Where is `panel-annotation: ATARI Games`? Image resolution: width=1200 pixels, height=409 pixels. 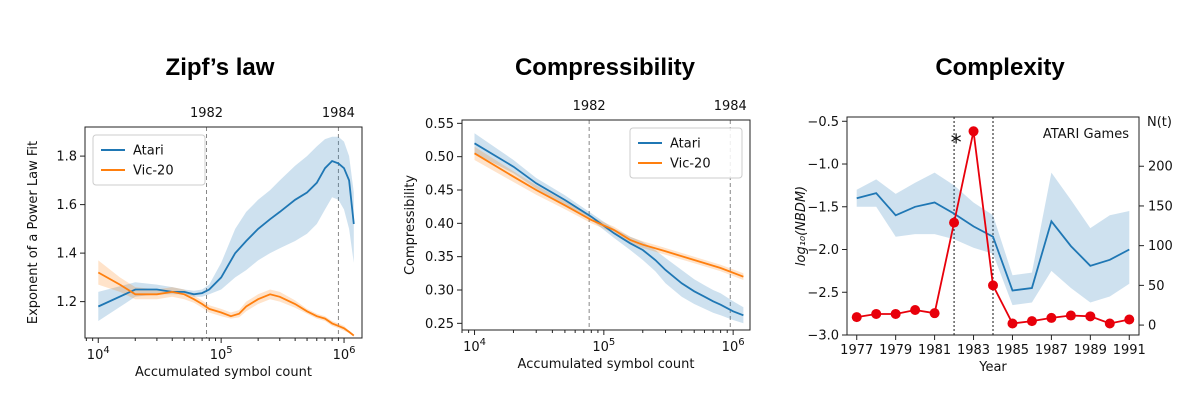
panel-annotation: ATARI Games is located at coordinates (1086, 134).